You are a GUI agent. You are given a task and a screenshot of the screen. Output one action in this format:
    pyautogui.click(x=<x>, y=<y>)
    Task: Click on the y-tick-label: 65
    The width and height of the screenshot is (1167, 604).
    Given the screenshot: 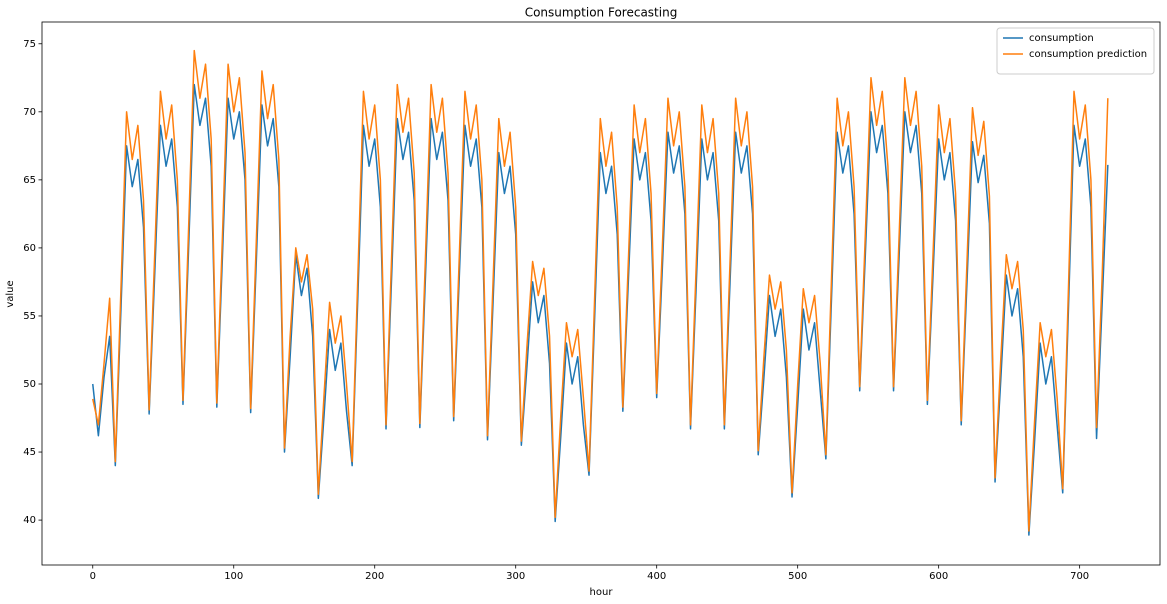 What is the action you would take?
    pyautogui.click(x=29, y=180)
    